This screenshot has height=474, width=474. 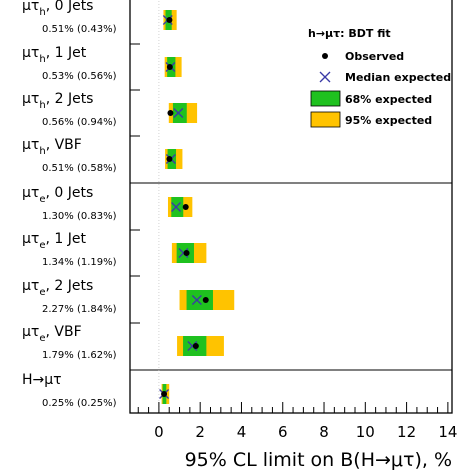 I want to click on category-name: μτe, 2 Jets, so click(x=57, y=288).